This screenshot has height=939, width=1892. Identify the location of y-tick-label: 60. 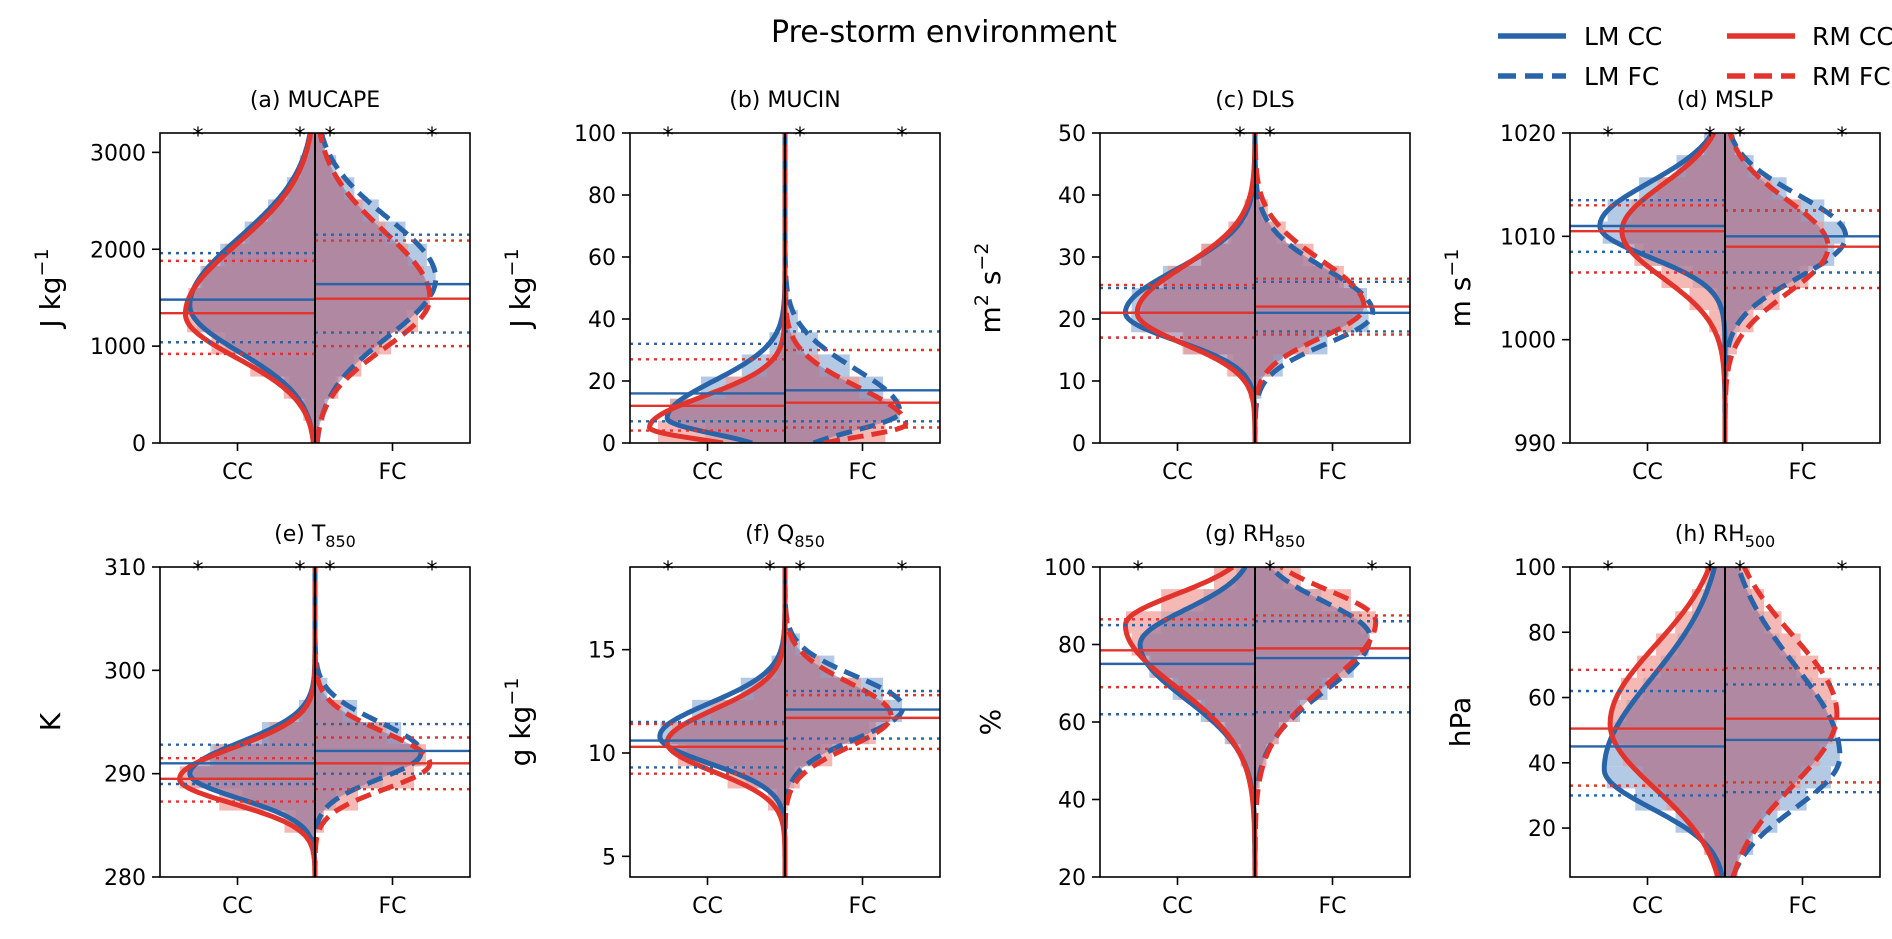
(602, 258).